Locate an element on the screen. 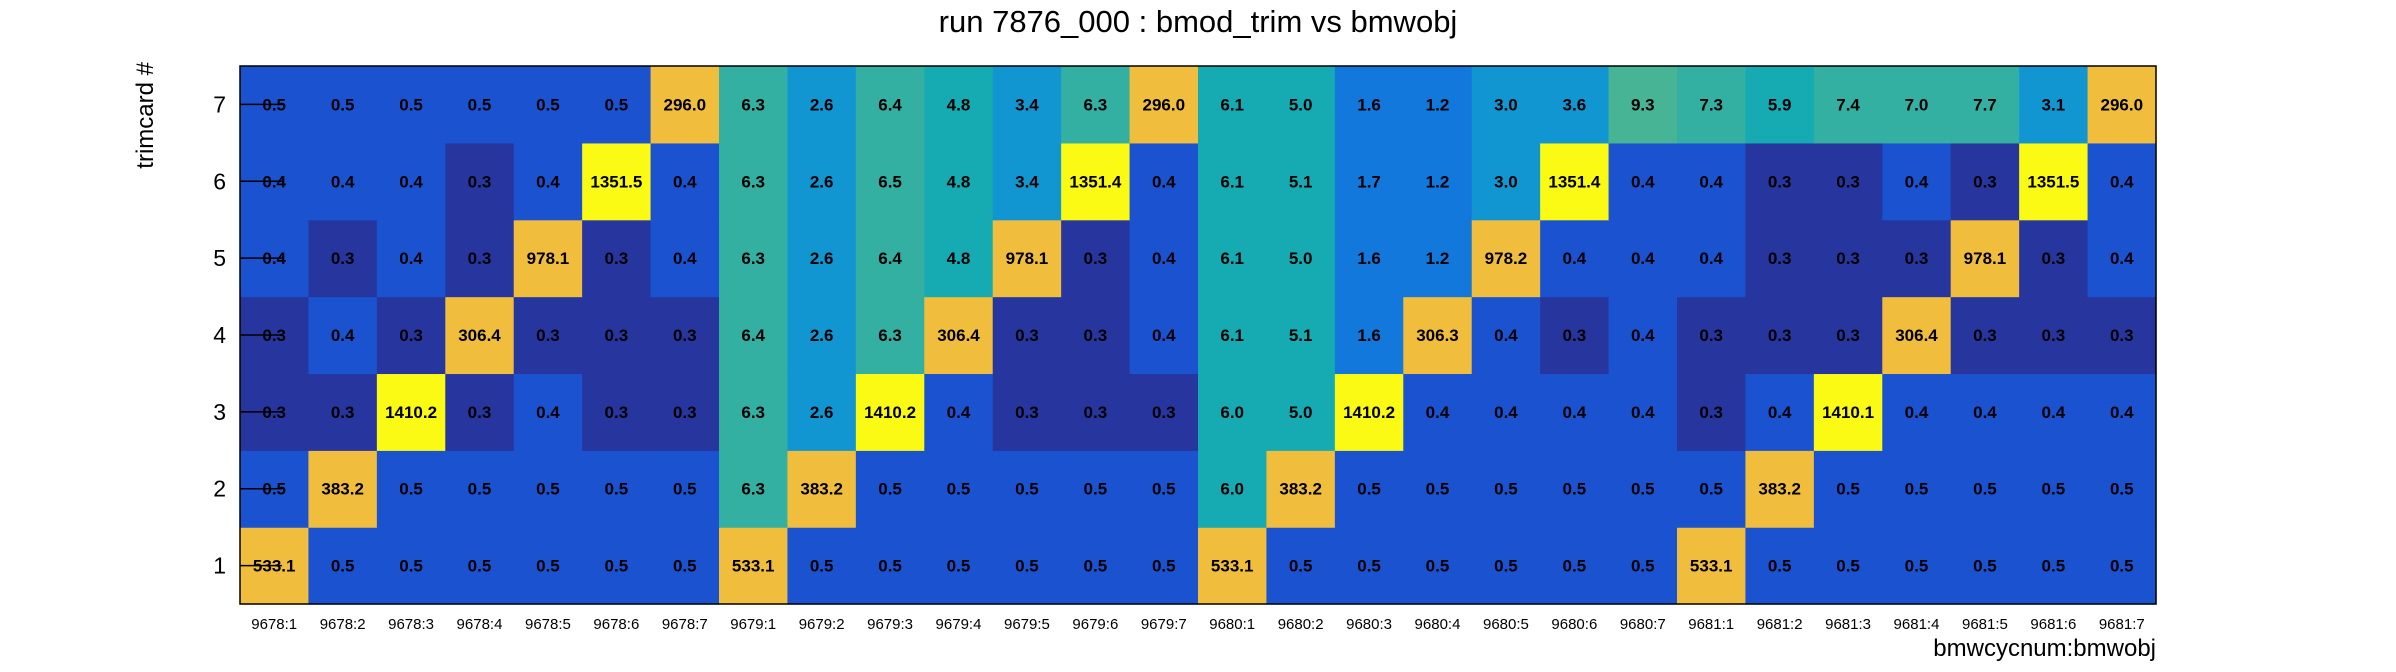 Image resolution: width=2396 pixels, height=672 pixels. x-tick-label: 9678:6 is located at coordinates (616, 624).